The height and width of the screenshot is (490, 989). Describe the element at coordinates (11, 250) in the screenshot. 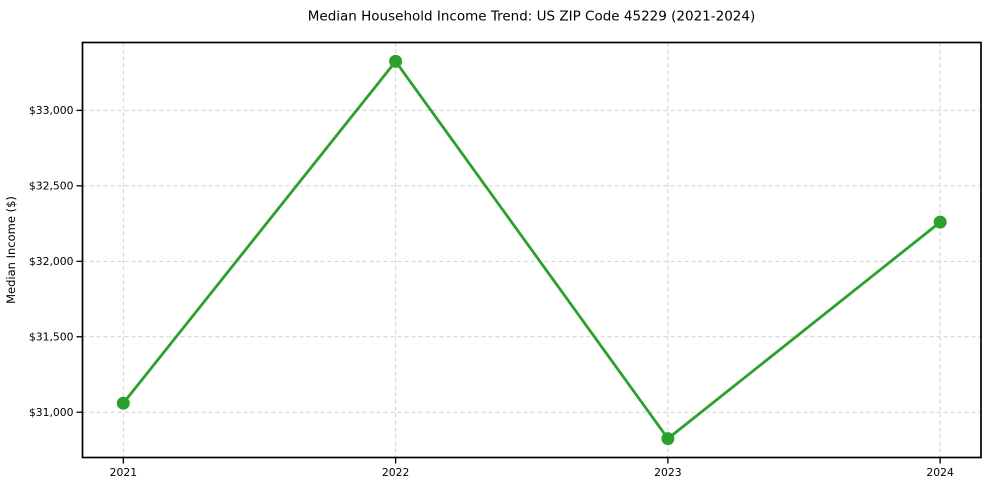

I see `y-axis-label: Median Income ($)` at that location.